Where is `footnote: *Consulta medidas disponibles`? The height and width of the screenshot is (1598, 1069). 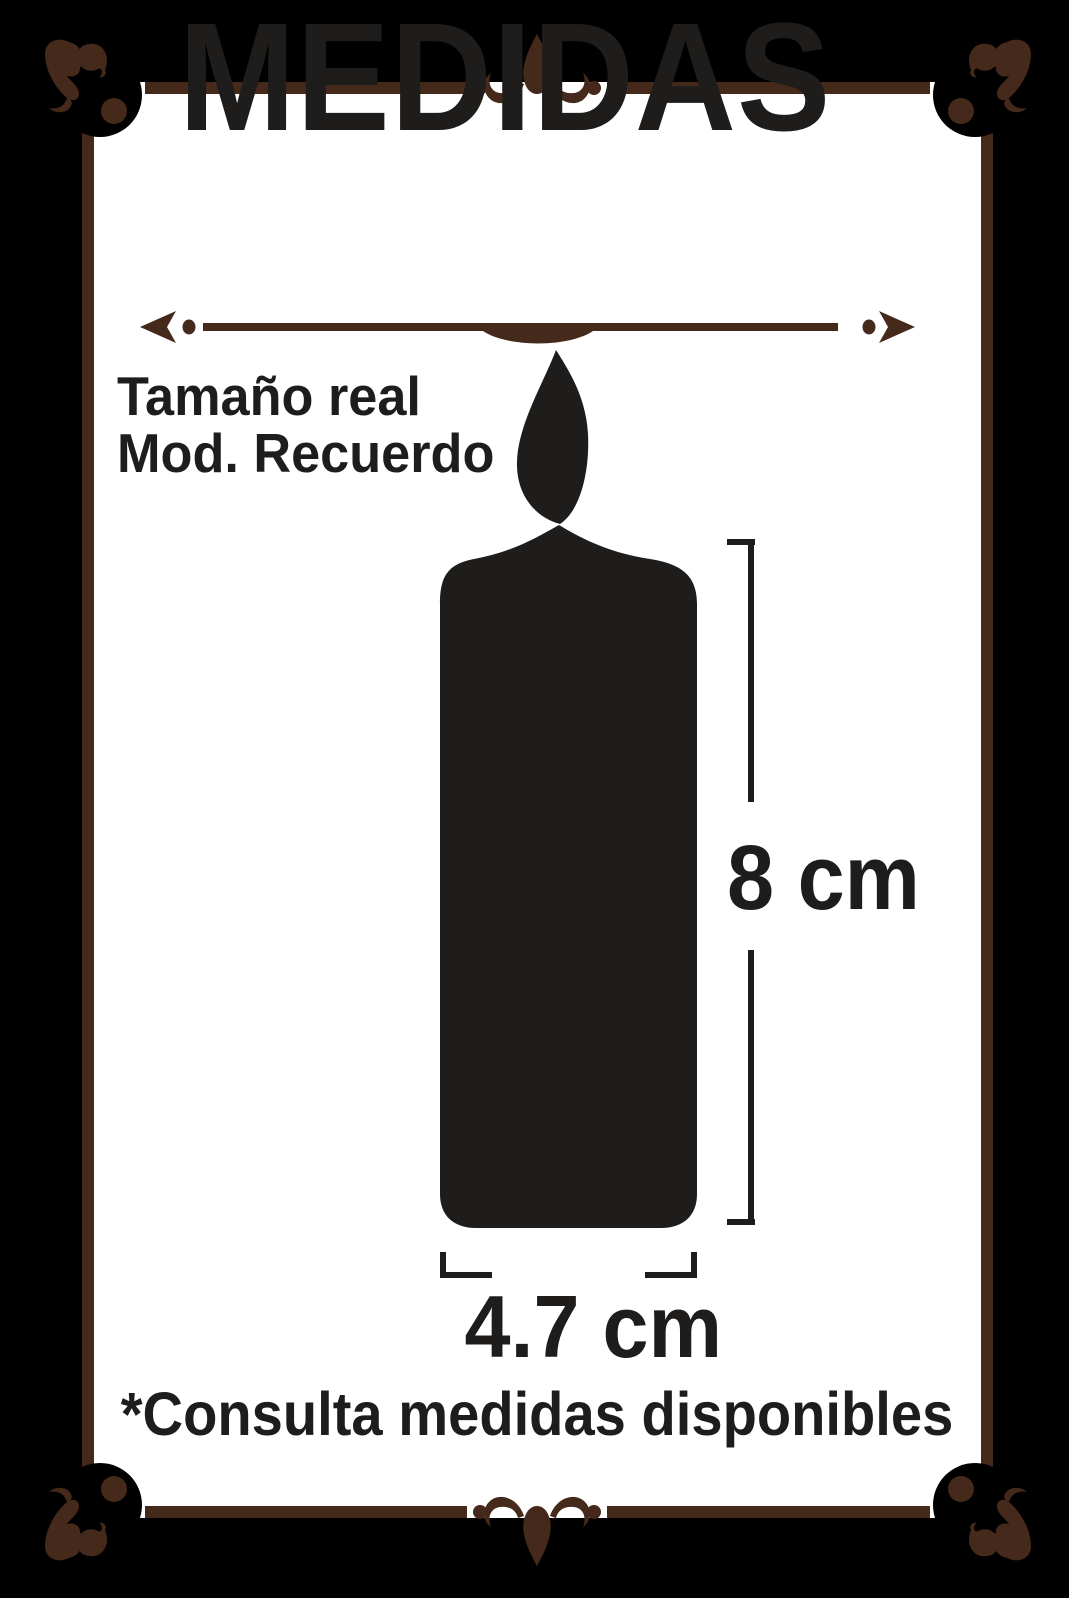
footnote: *Consulta medidas disponibles is located at coordinates (537, 1414).